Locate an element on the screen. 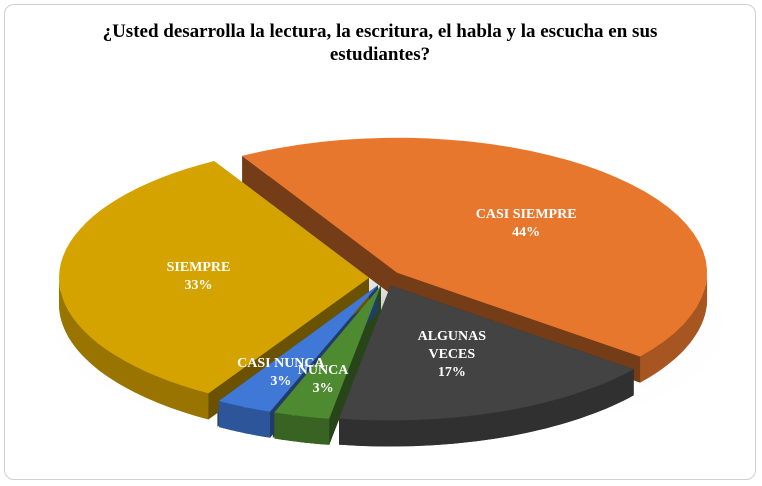 The image size is (762, 486). category-label: SIEMPRE is located at coordinates (198, 268).